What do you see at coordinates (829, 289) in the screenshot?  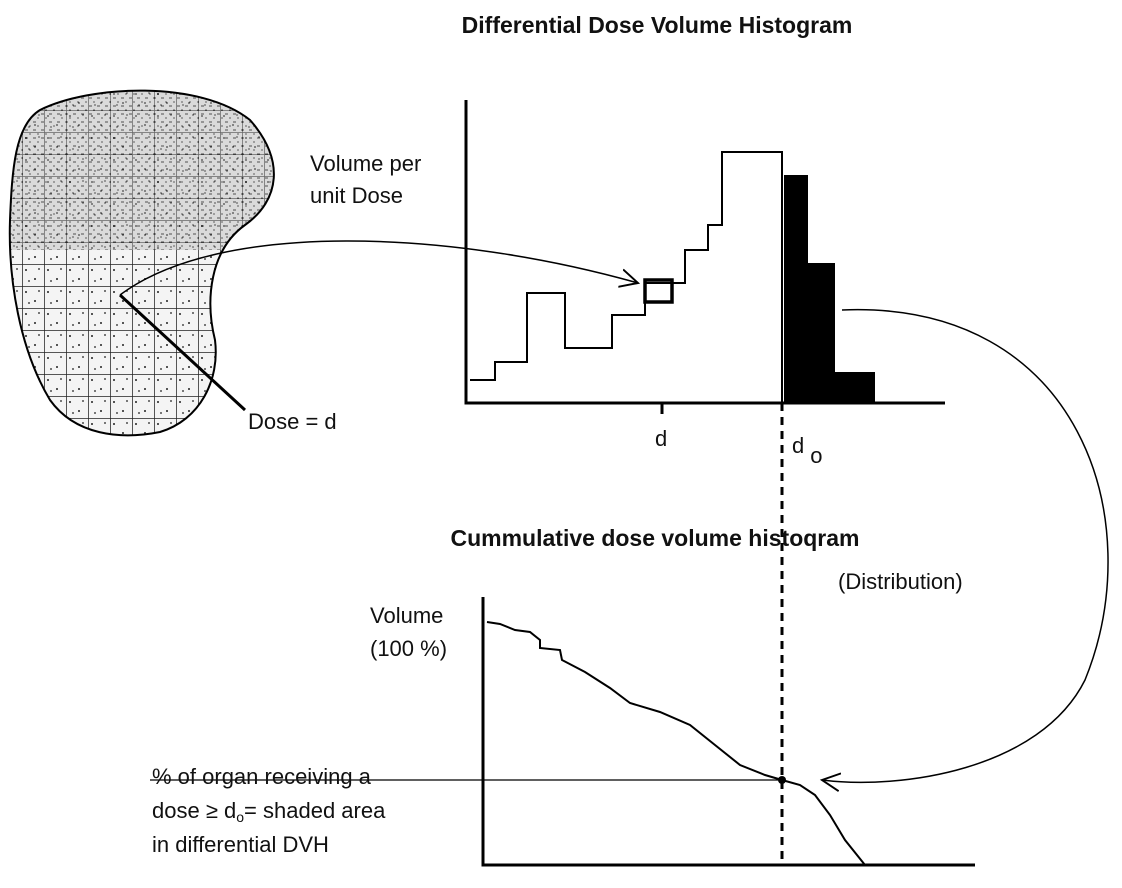 I see `shaded-bins` at bounding box center [829, 289].